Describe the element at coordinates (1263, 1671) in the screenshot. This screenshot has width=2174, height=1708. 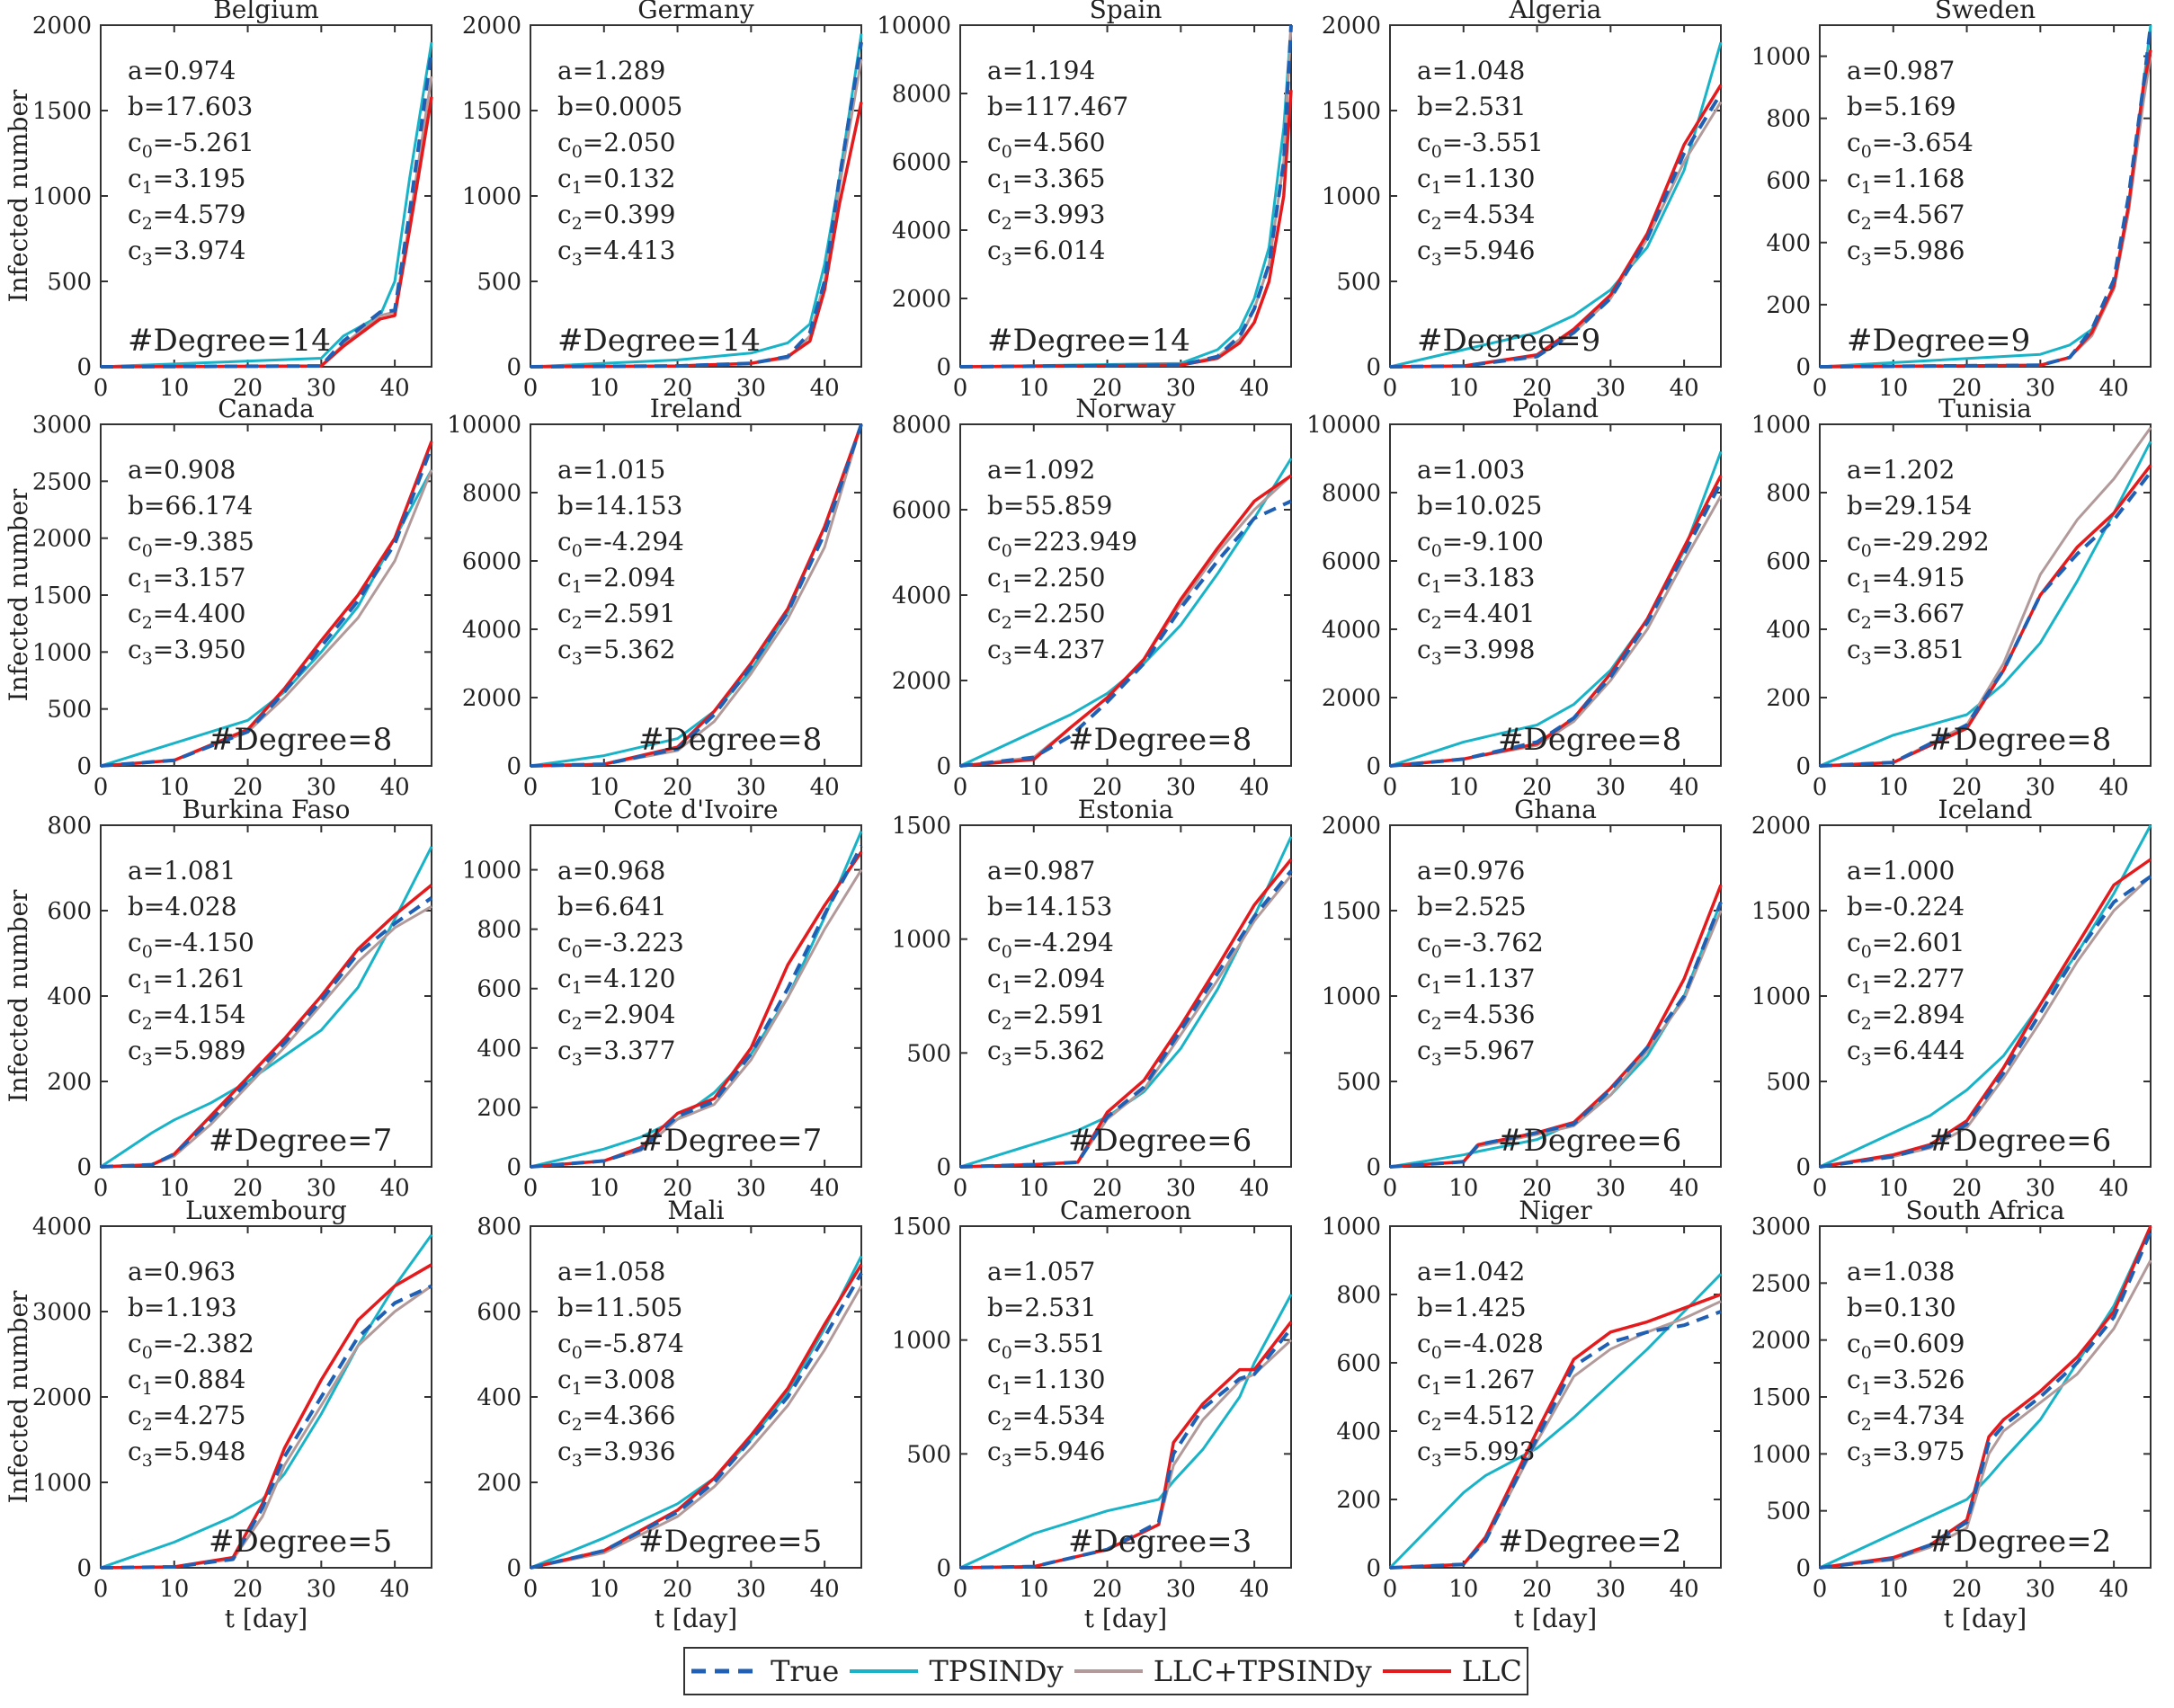
I see `legend-label-llc-tpsindy: LLC+TPSINDy` at that location.